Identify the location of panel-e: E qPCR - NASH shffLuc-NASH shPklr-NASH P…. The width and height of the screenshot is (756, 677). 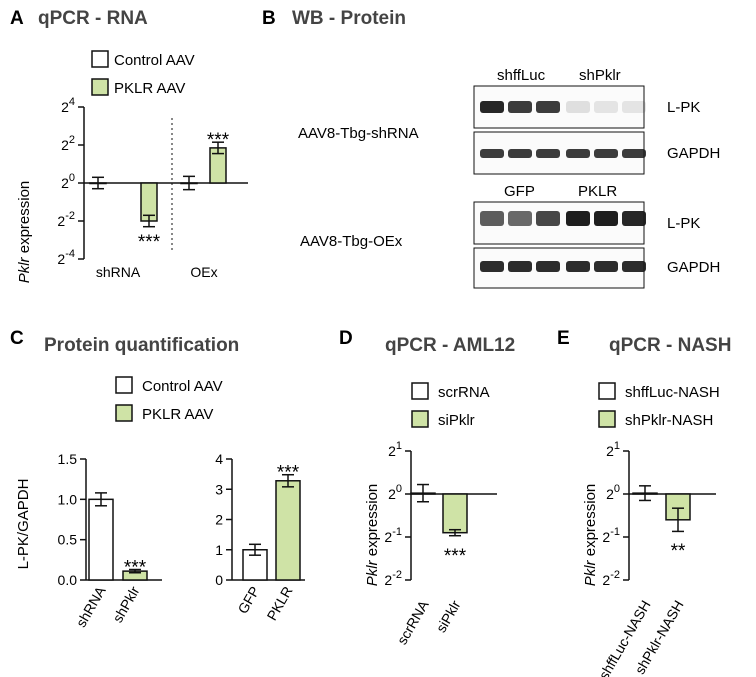
(644, 502).